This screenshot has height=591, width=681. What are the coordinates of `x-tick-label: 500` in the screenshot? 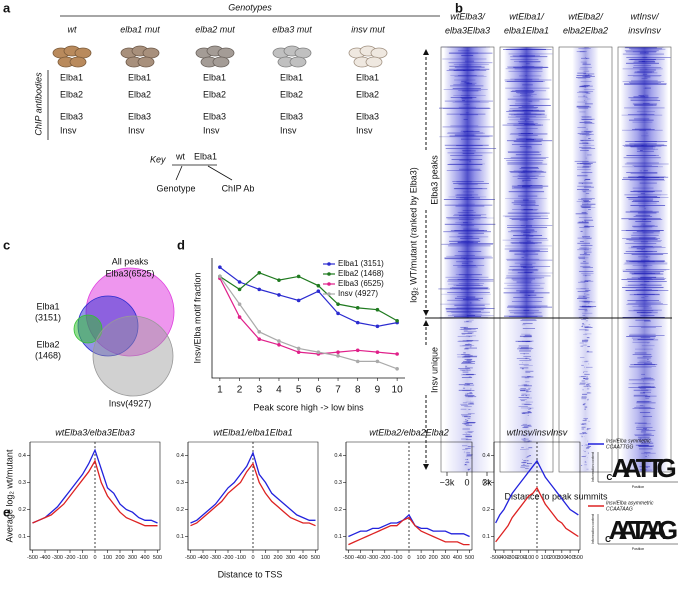 It's located at (469, 558).